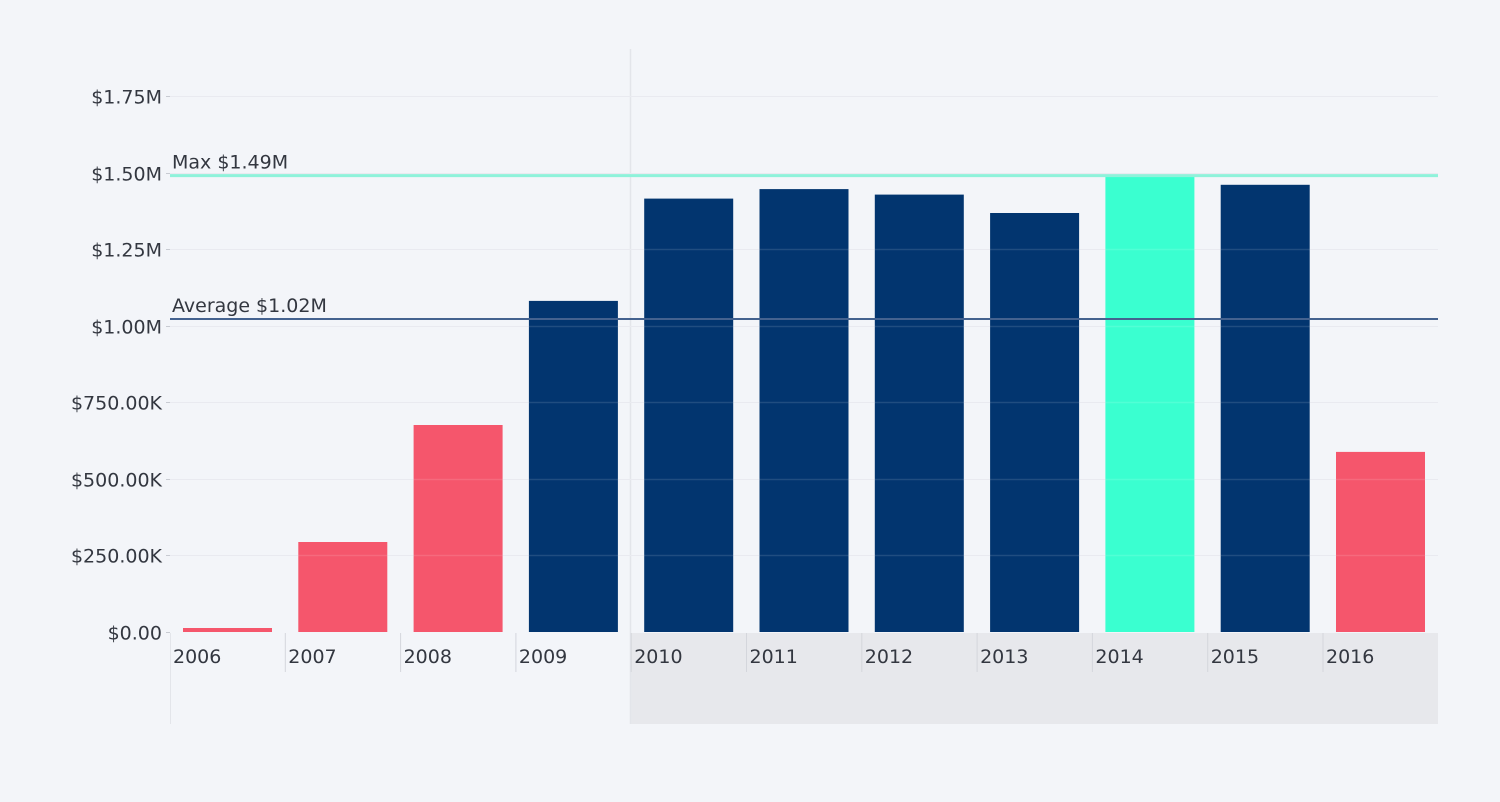 The width and height of the screenshot is (1500, 802). I want to click on x-tick-label: 2008, so click(428, 657).